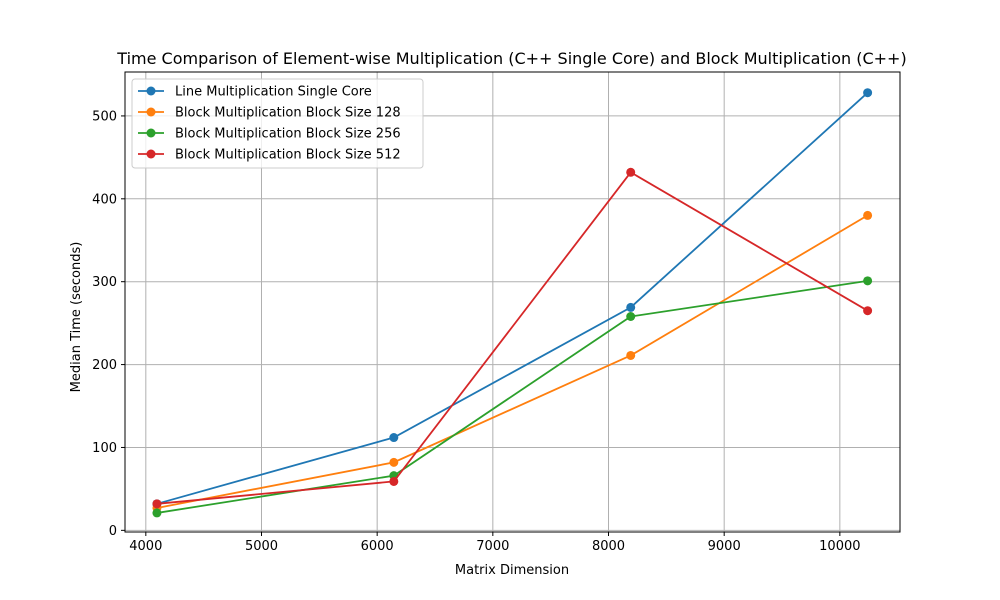 The width and height of the screenshot is (1000, 600). I want to click on x-tick-label: 5000, so click(261, 546).